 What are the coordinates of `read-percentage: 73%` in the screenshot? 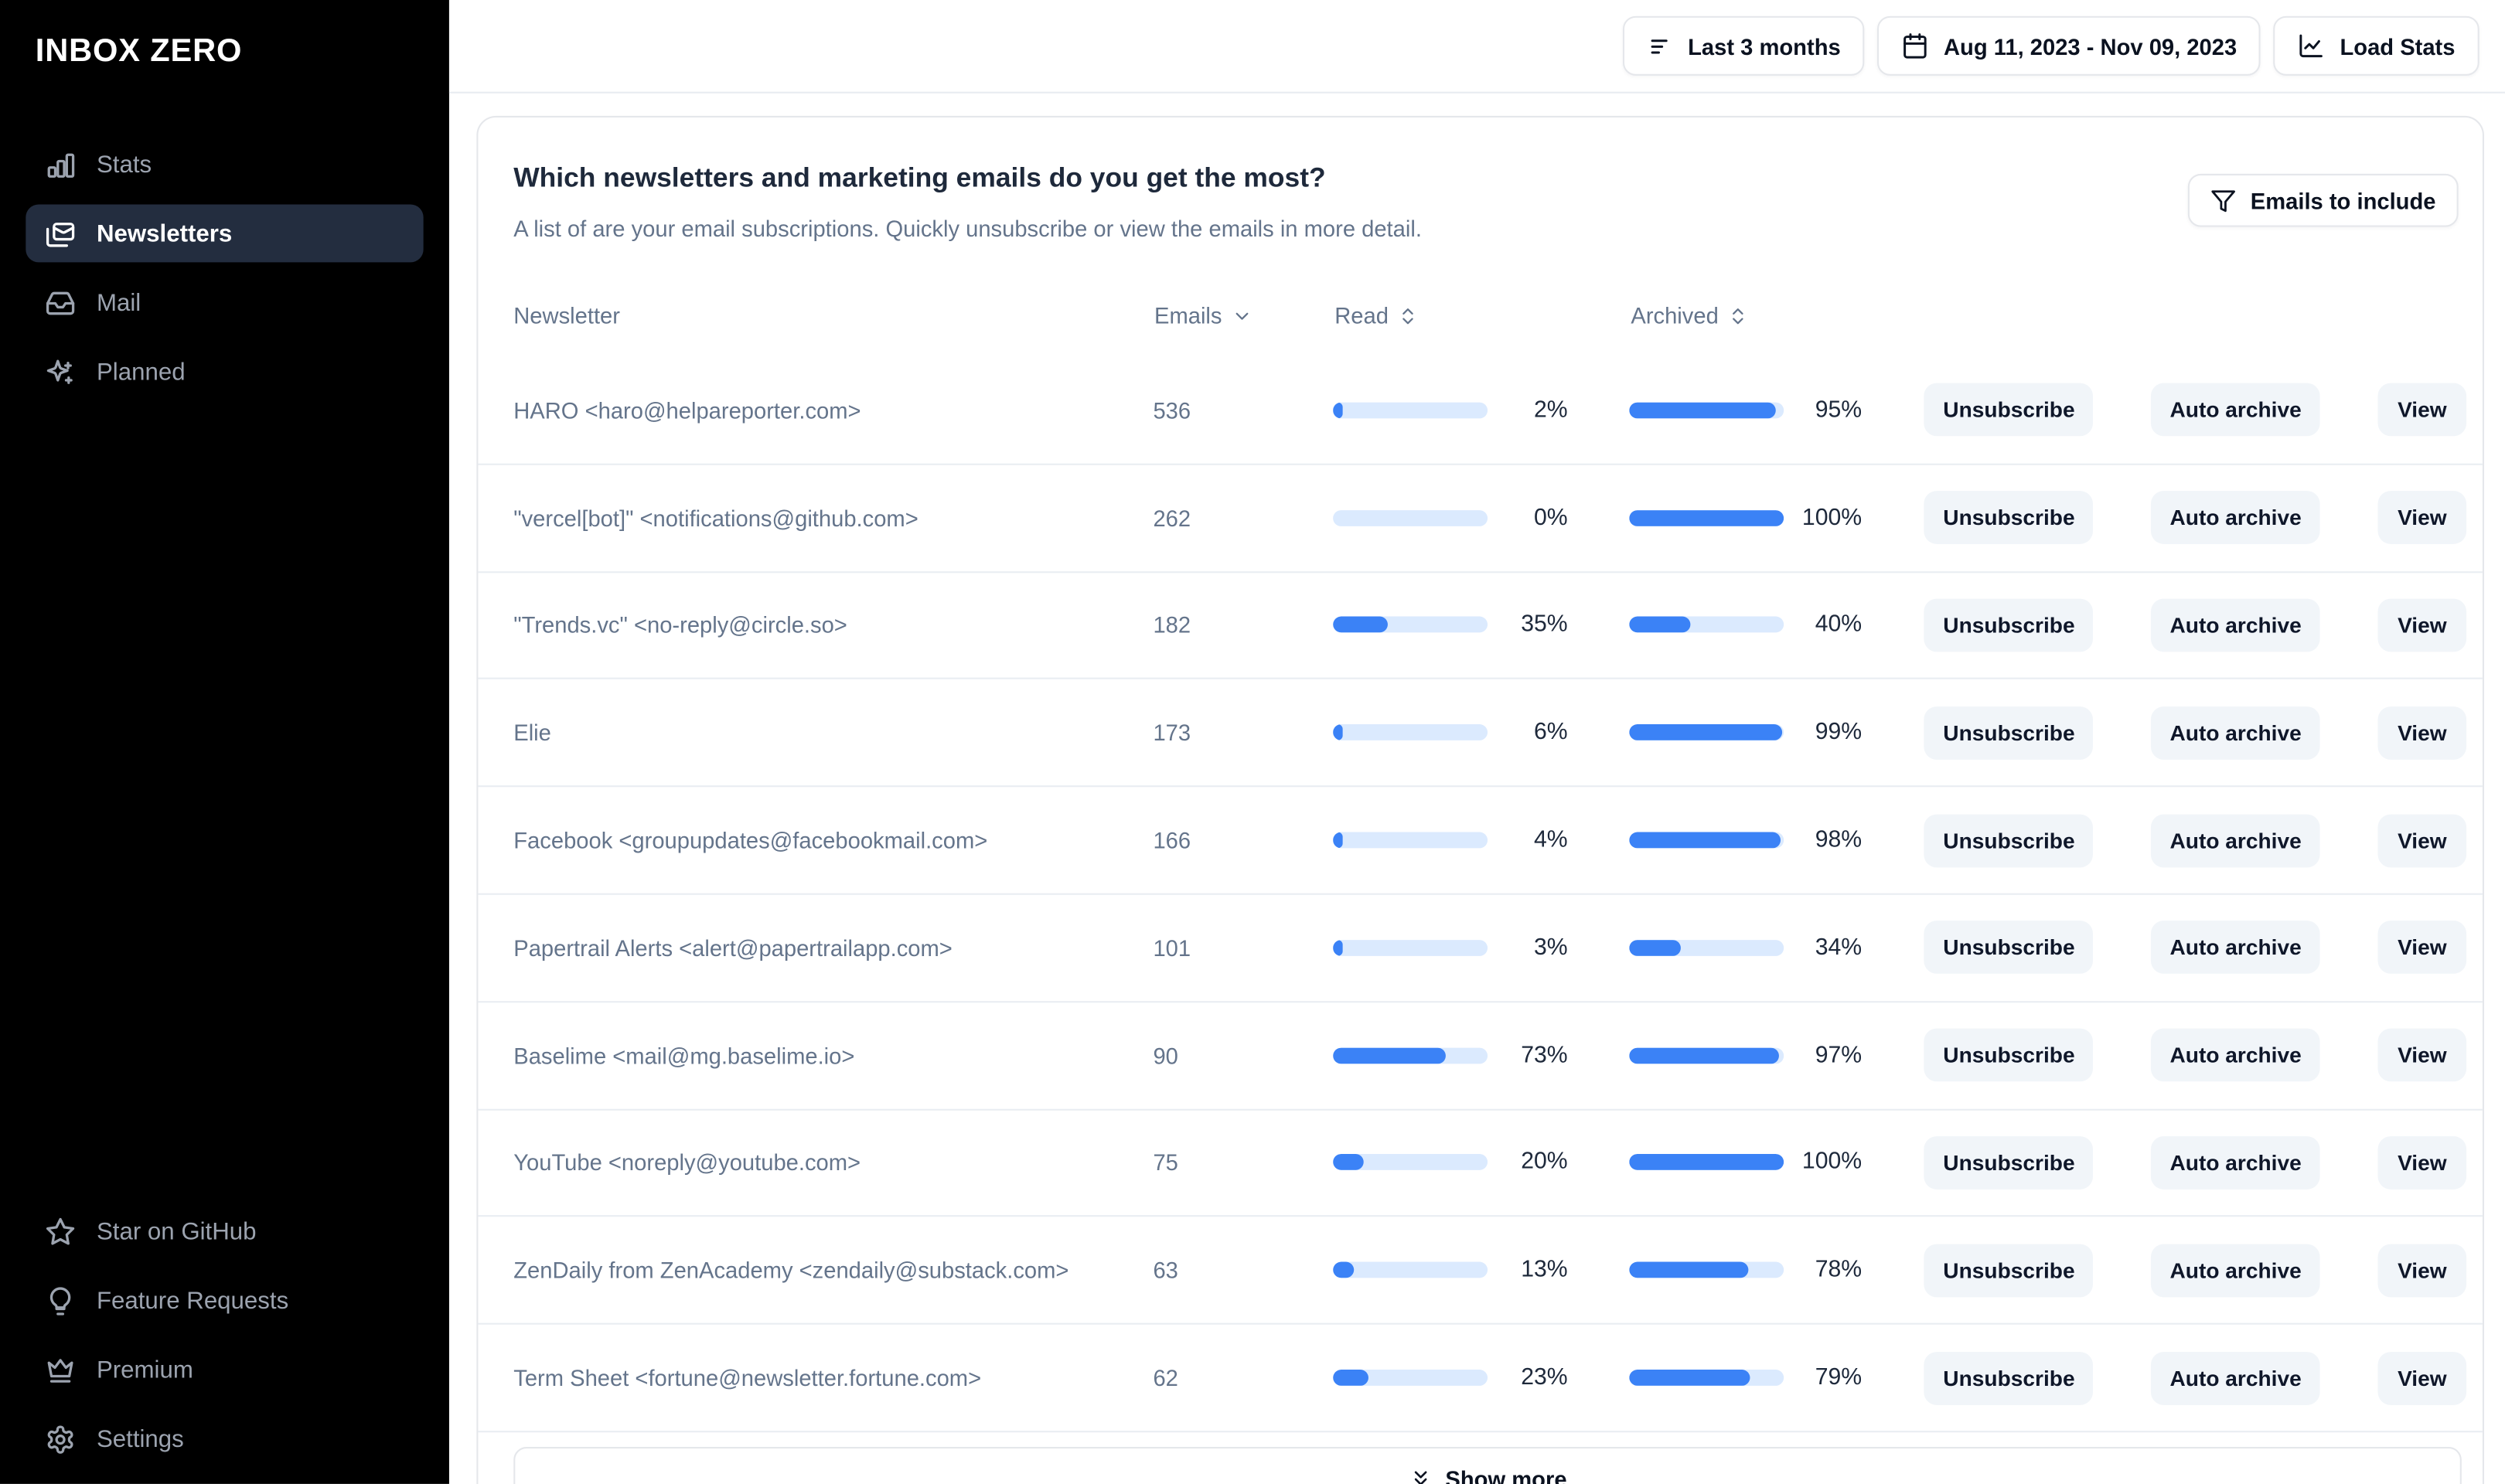 It's located at (1544, 1055).